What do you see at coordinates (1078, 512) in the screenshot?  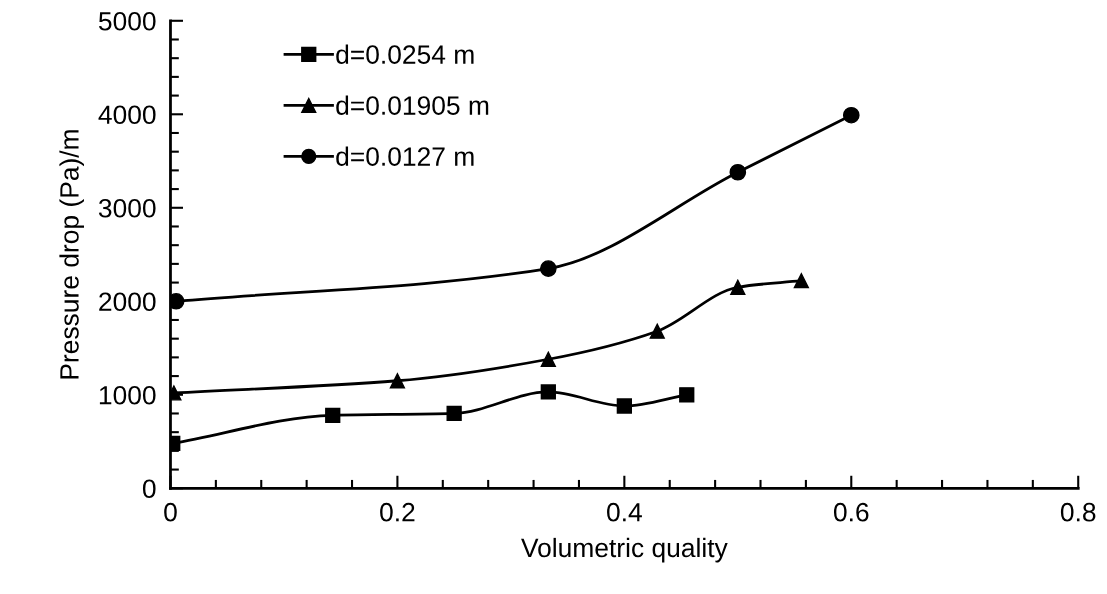 I see `x-tick-label: 0.8` at bounding box center [1078, 512].